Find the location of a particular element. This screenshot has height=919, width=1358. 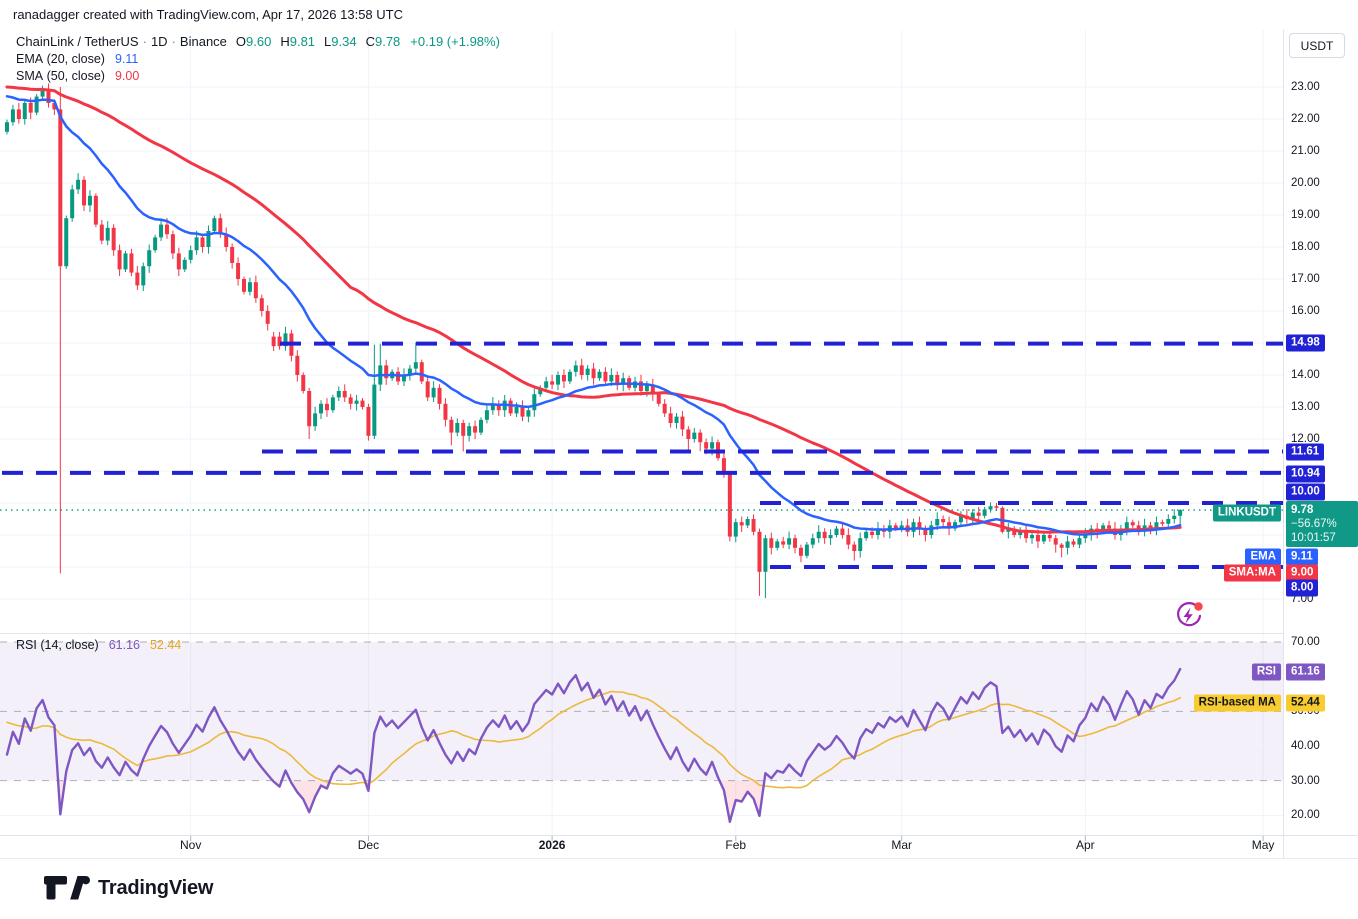

price-line-badge: 10.94 is located at coordinates (1305, 474).